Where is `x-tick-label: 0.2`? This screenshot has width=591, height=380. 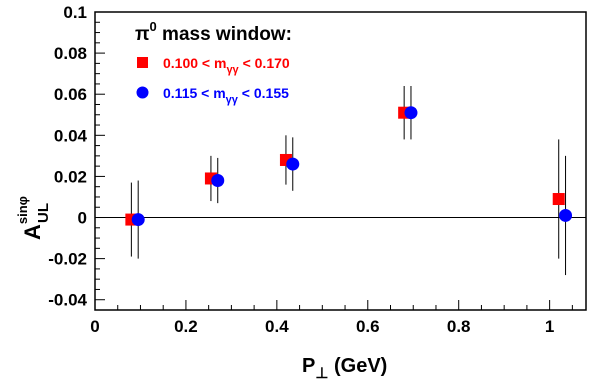
x-tick-label: 0.2 is located at coordinates (186, 326).